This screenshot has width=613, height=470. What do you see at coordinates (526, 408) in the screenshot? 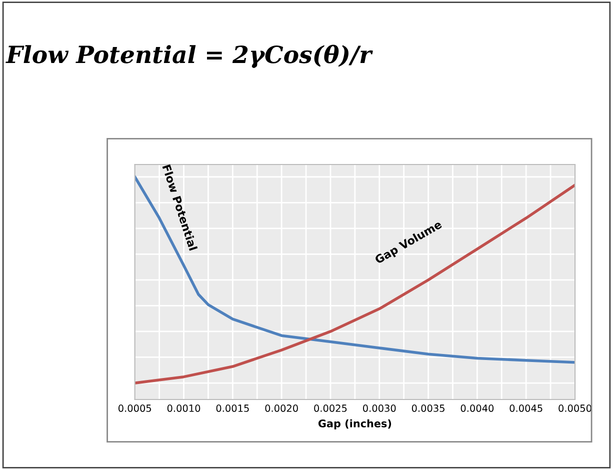
I see `x-tick-label: 0.0045` at bounding box center [526, 408].